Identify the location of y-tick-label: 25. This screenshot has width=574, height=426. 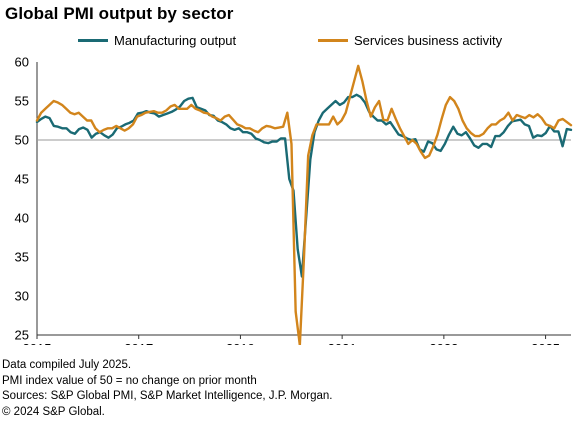
(22, 335).